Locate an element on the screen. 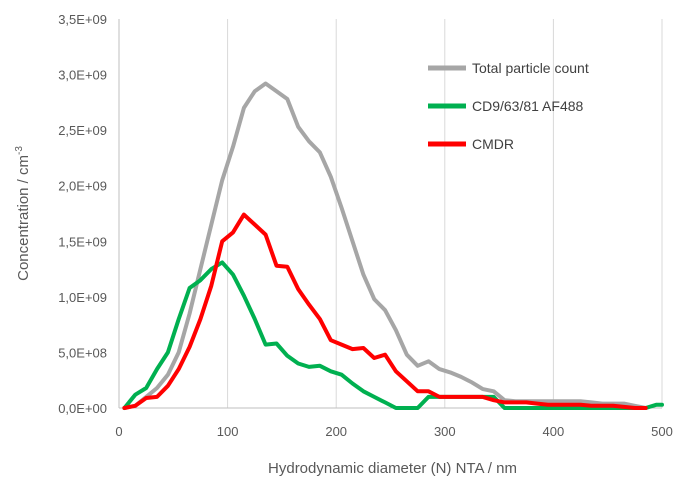  legend: Total particle count CD9/63/81 AF488 CMDR is located at coordinates (508, 106).